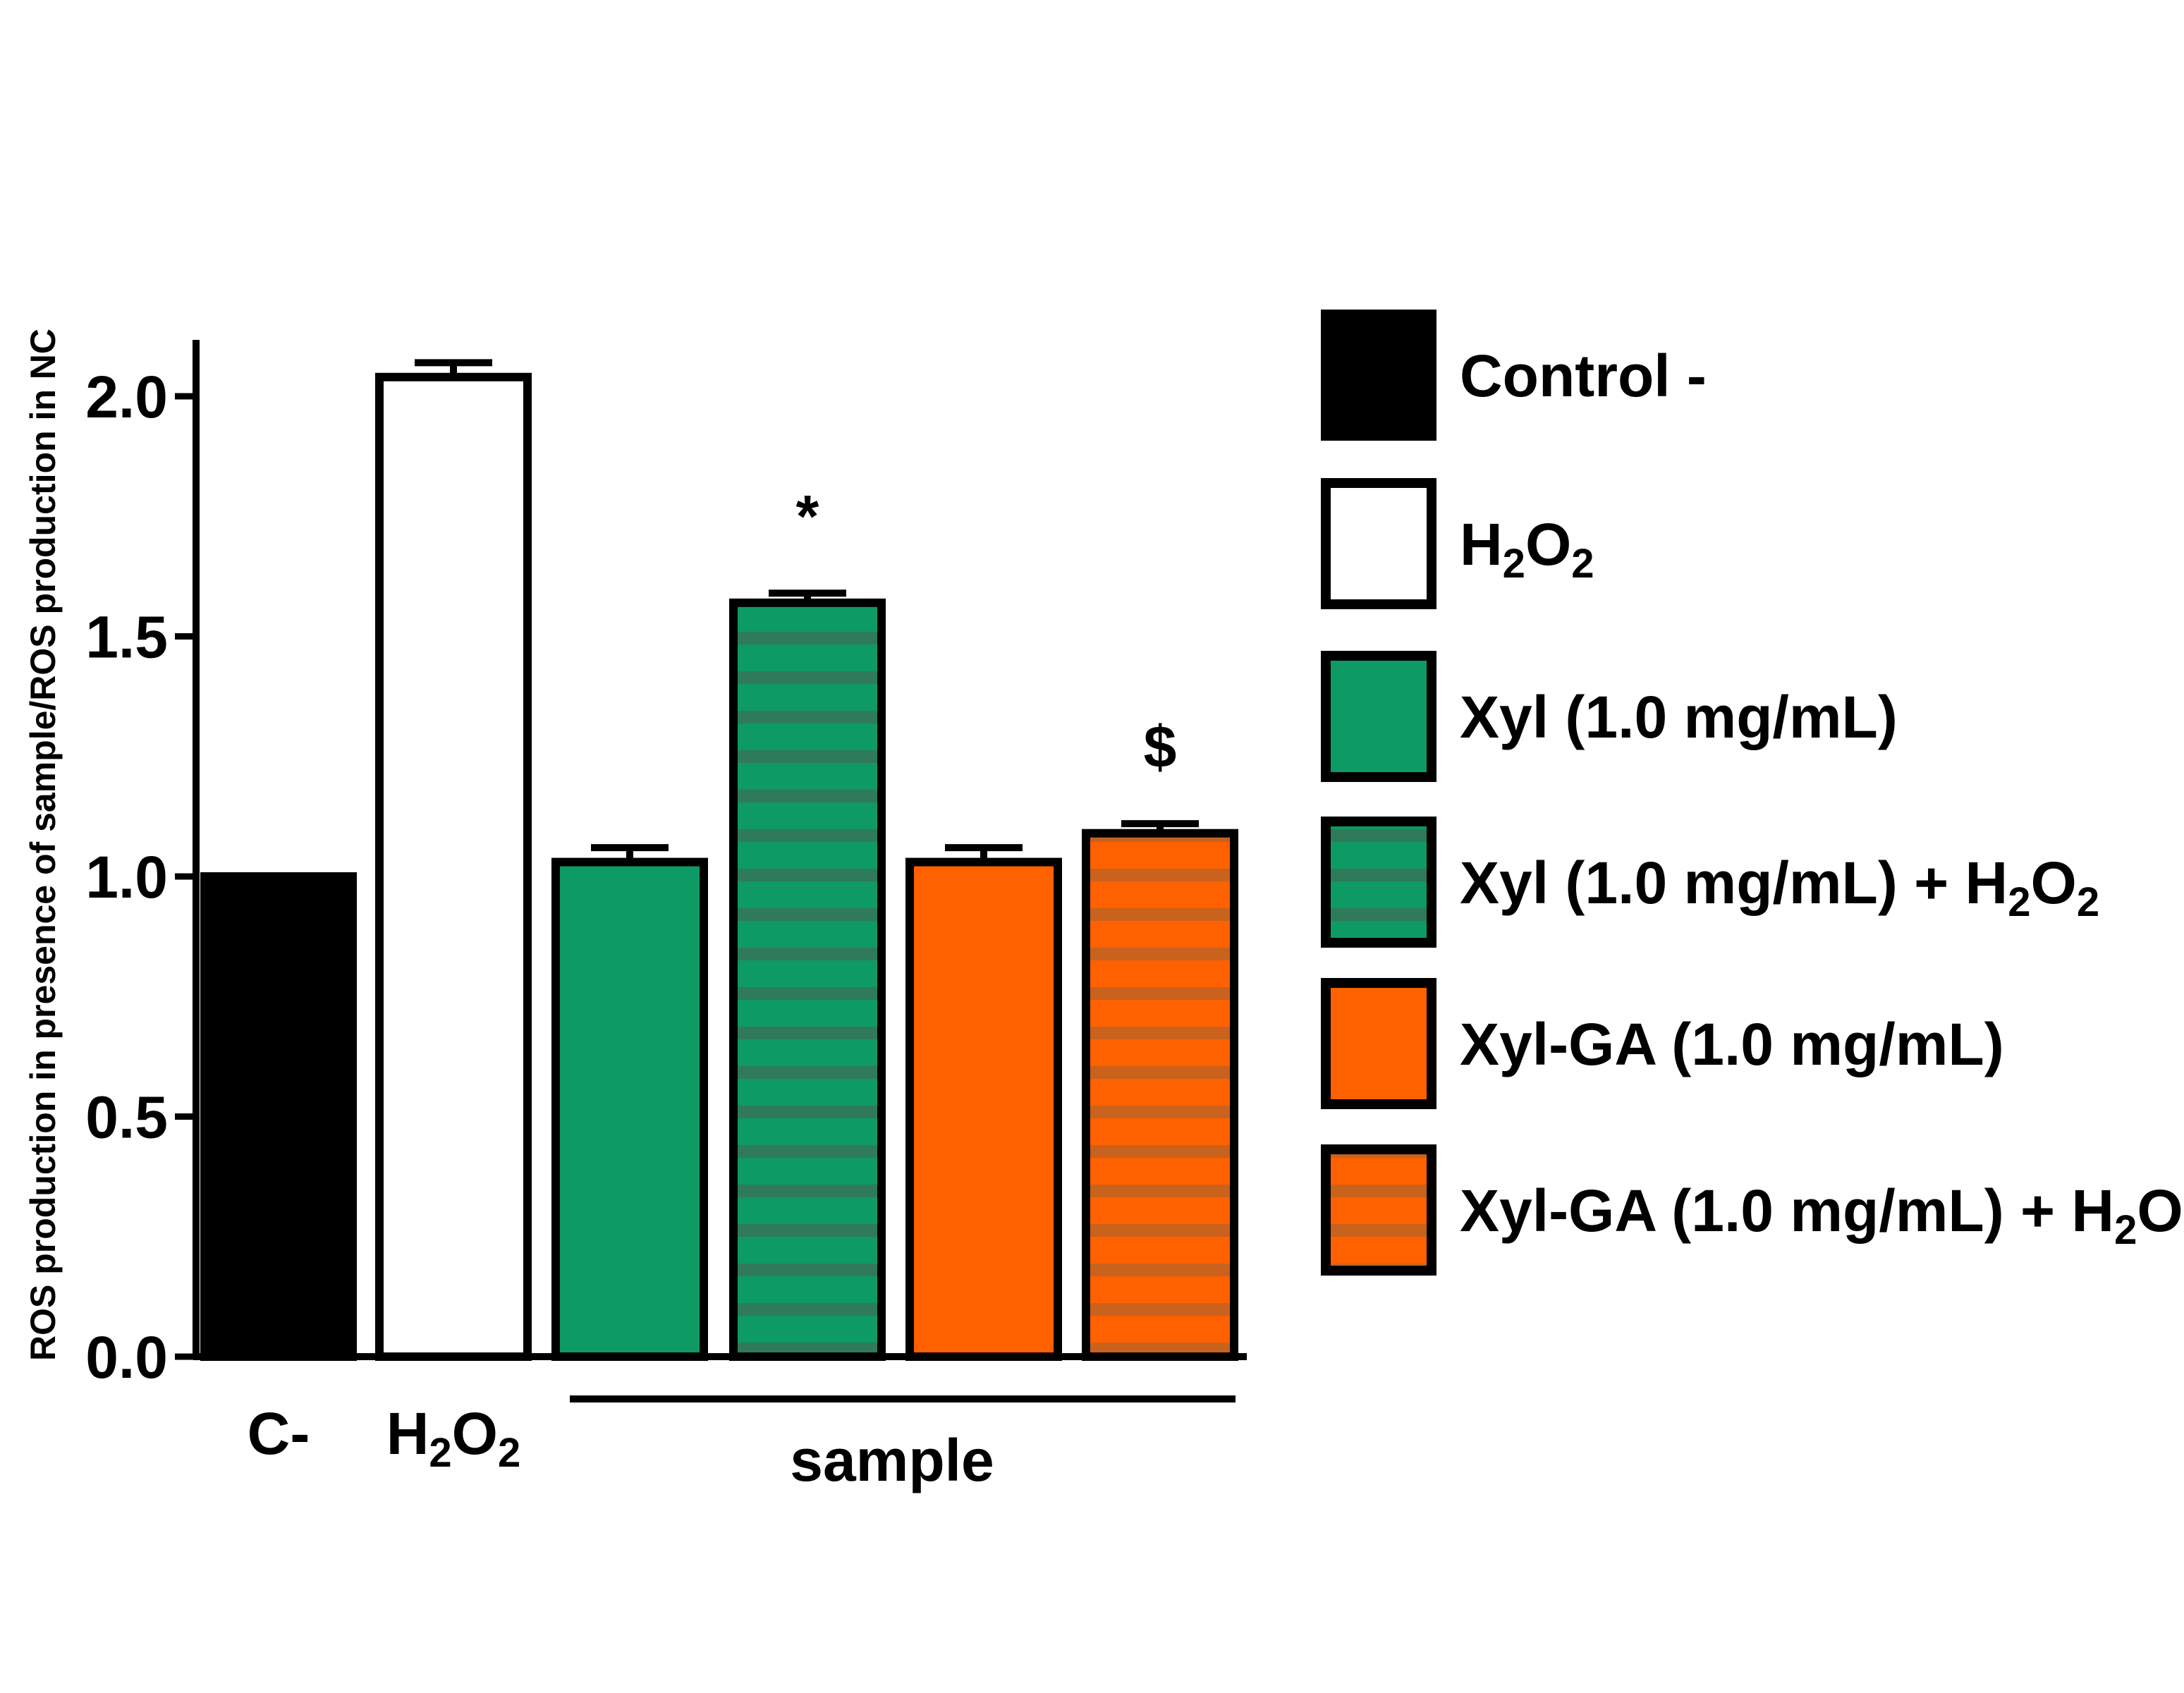 The height and width of the screenshot is (1693, 2184). I want to click on legend-label-3: Xyl (1.0 mg/mL) + H2O2, so click(1779, 888).